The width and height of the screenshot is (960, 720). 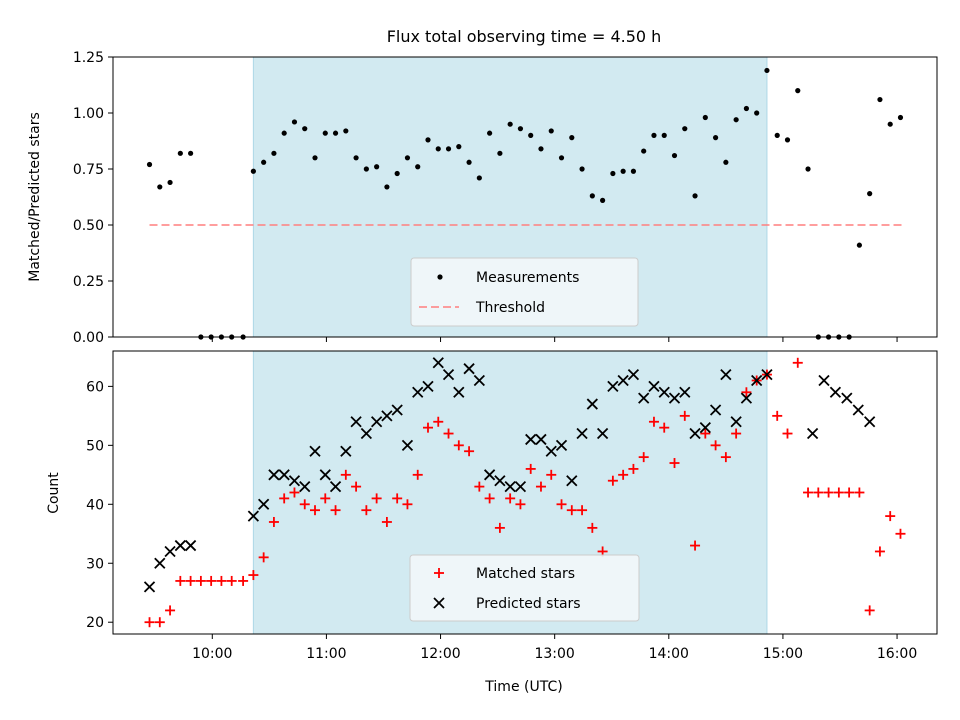 What do you see at coordinates (212, 654) in the screenshot?
I see `x-tick-label: 10:00` at bounding box center [212, 654].